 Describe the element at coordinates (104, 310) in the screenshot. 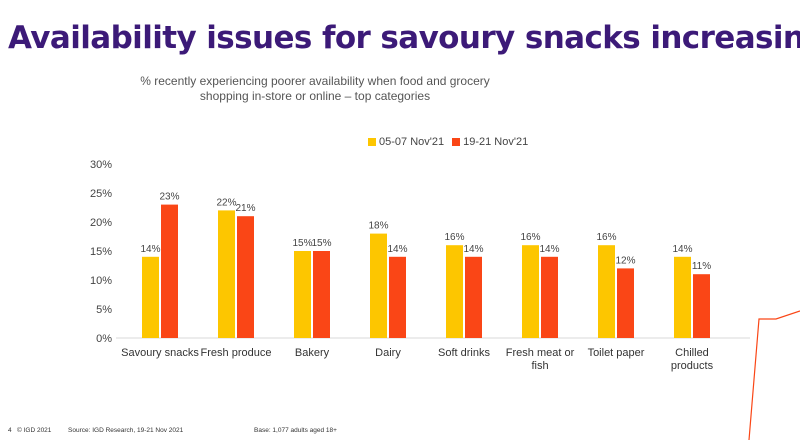

I see `y-tick-label: 5%` at that location.